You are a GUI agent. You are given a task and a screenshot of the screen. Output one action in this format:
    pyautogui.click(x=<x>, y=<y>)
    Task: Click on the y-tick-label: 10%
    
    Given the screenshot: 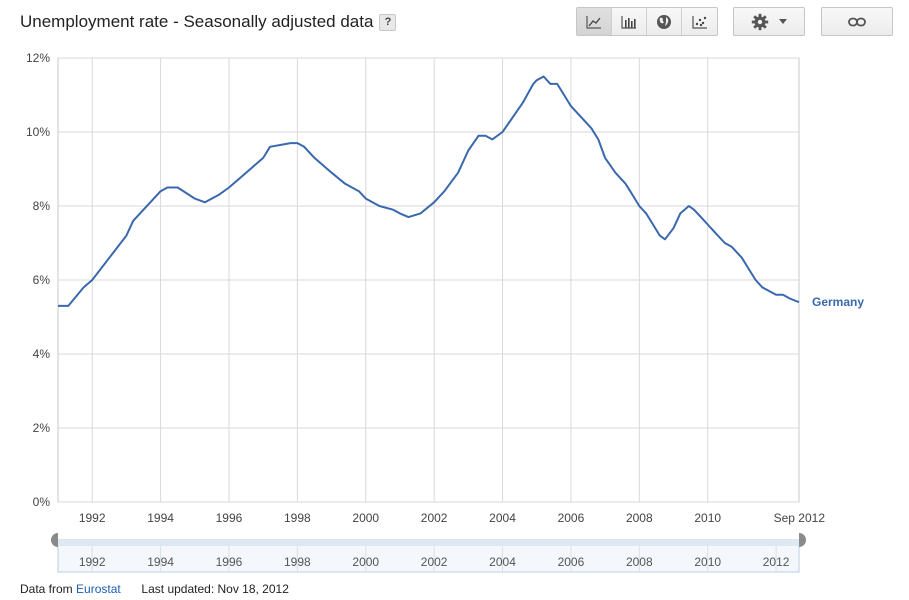 What is the action you would take?
    pyautogui.click(x=38, y=132)
    